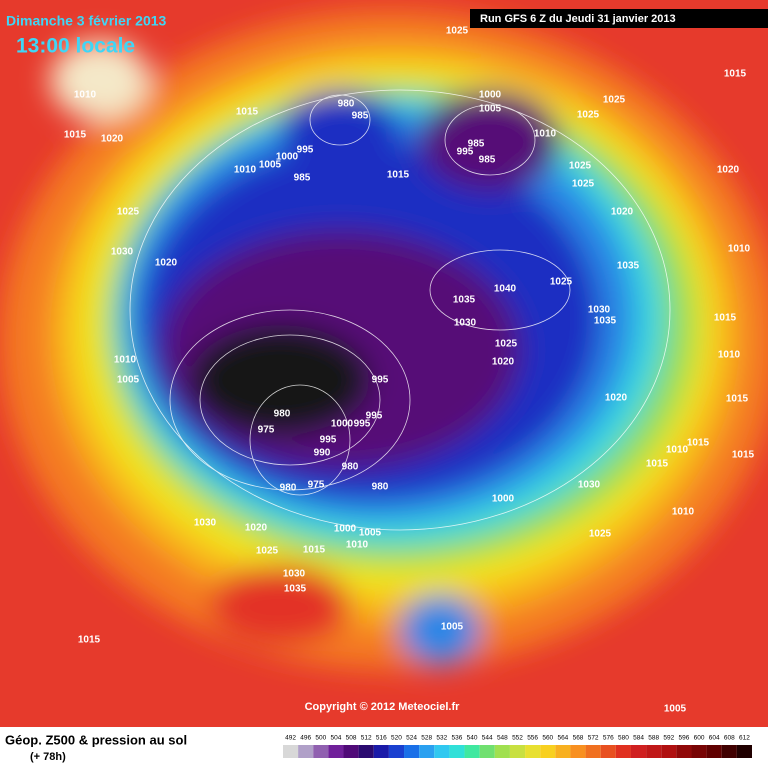 This screenshot has height=773, width=768. I want to click on scale-label: 596, so click(683, 738).